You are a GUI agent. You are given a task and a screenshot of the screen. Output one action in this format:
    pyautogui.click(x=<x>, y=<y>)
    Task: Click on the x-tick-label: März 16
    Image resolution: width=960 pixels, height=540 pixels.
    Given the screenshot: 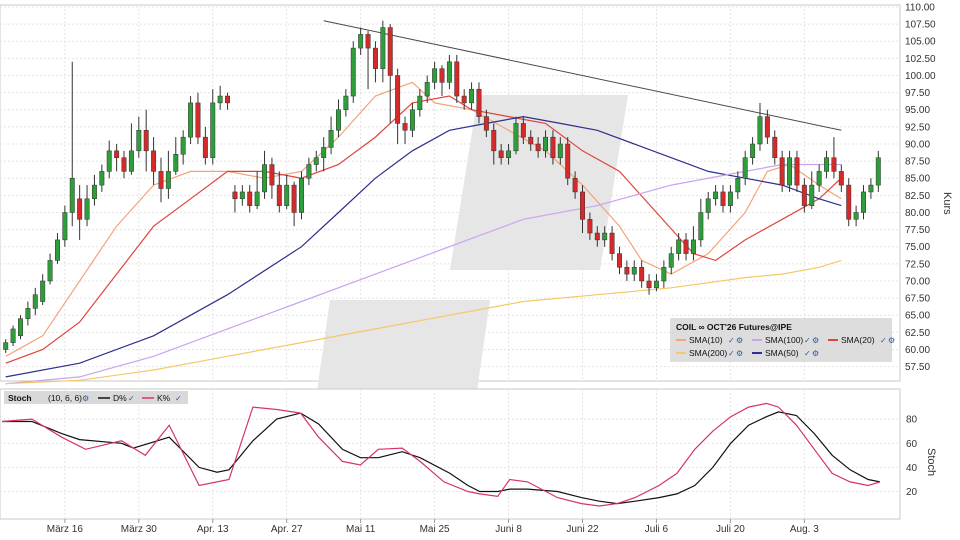 What is the action you would take?
    pyautogui.click(x=65, y=529)
    